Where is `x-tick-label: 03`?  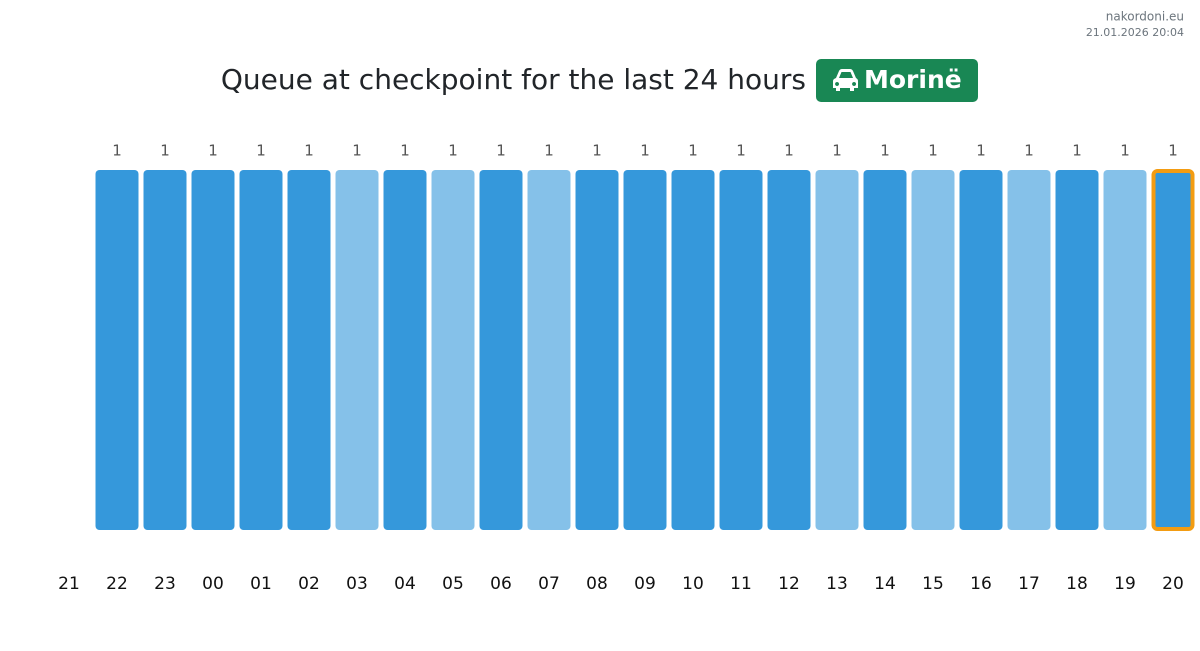
x-tick-label: 03 is located at coordinates (357, 584).